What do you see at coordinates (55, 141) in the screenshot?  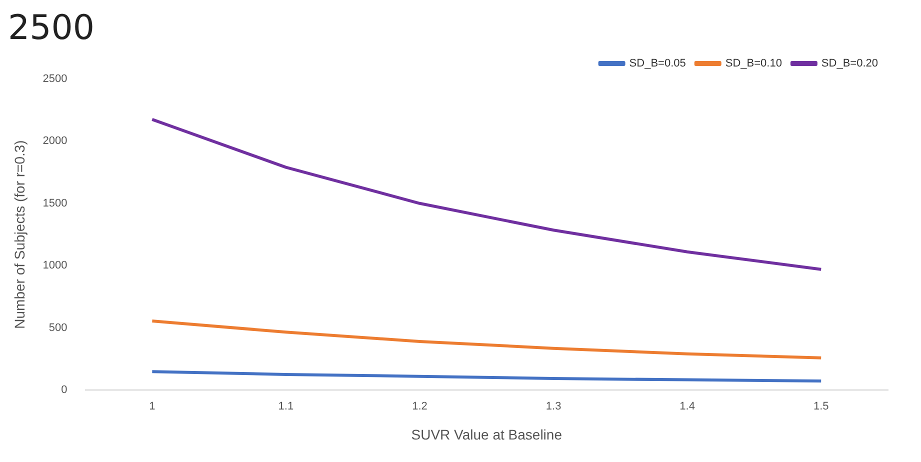 I see `y-tick-label: 2000` at bounding box center [55, 141].